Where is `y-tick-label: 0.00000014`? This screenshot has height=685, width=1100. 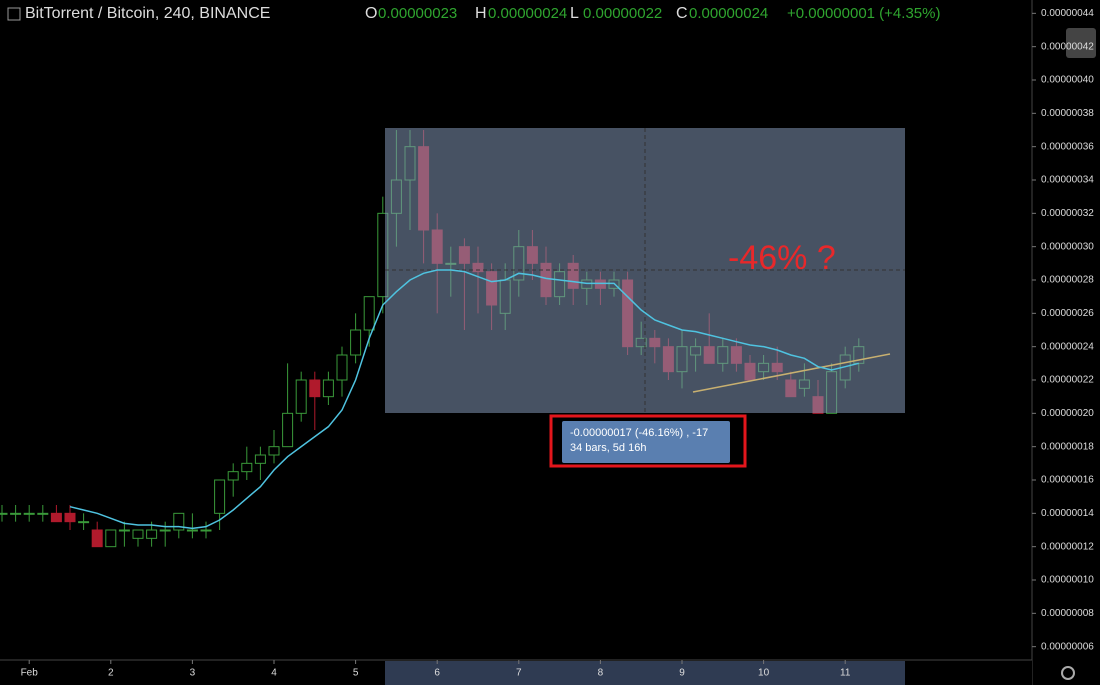
y-tick-label: 0.00000014 is located at coordinates (1067, 513).